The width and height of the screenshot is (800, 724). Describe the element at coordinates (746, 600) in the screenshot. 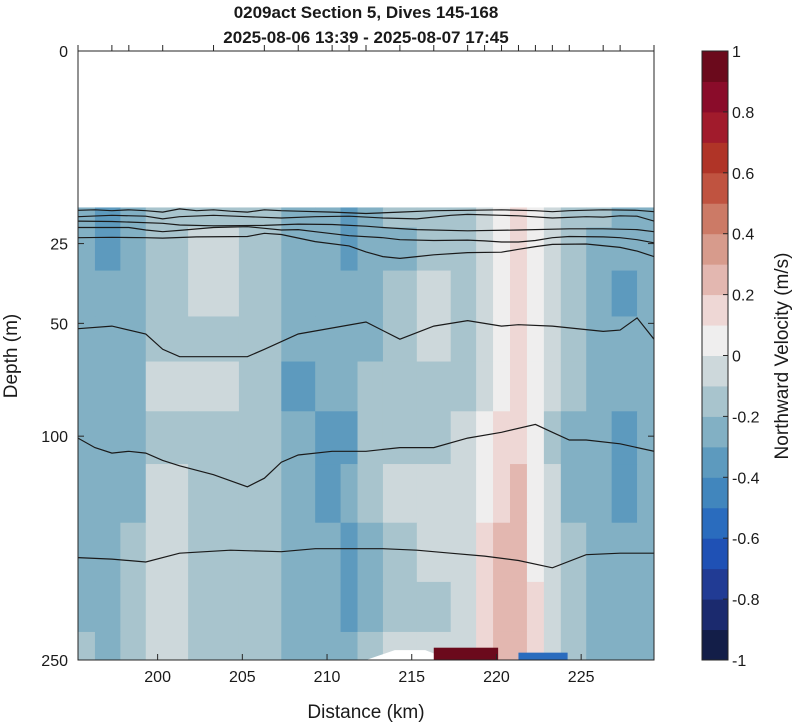

I see `colorbar-tick-label: -0.8` at that location.